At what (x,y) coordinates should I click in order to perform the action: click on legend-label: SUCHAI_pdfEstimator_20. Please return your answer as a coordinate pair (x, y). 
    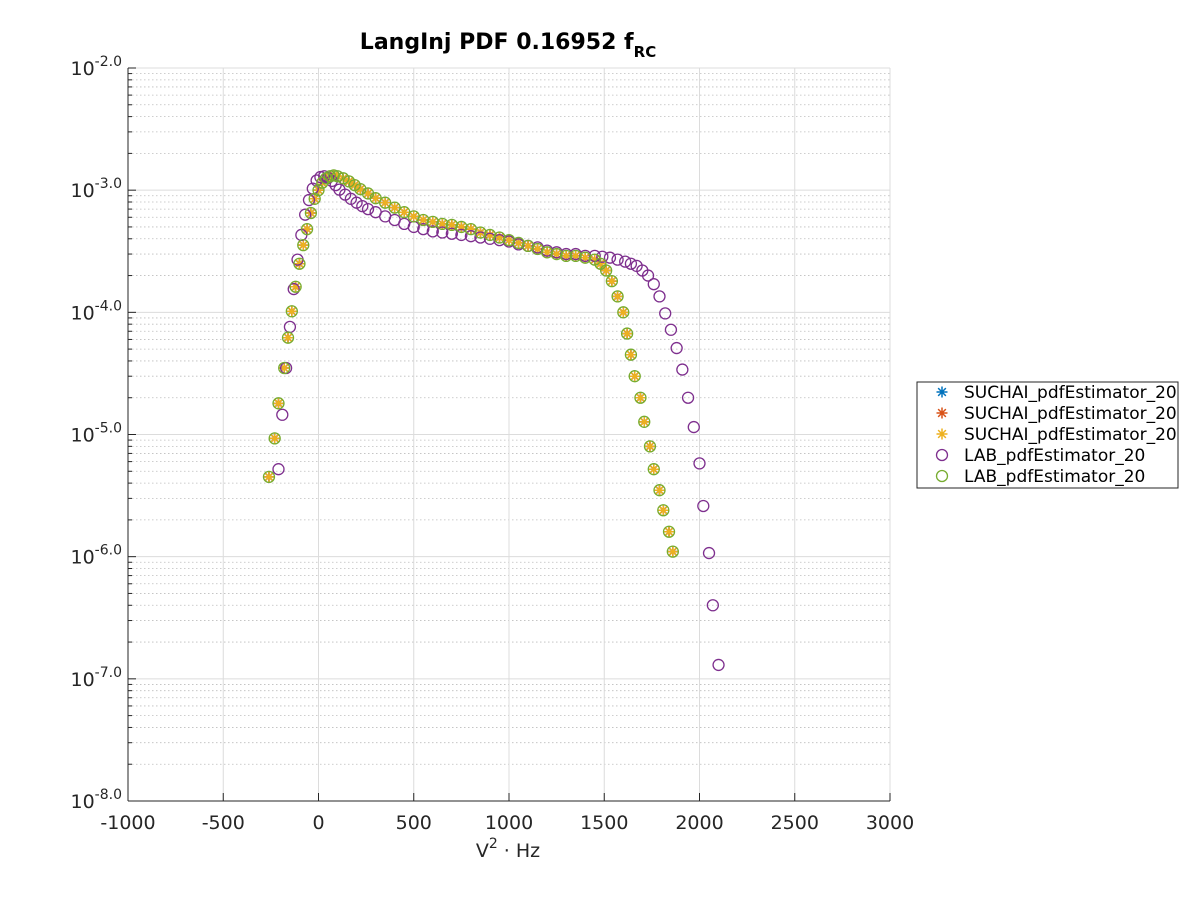
    Looking at the image, I should click on (1070, 414).